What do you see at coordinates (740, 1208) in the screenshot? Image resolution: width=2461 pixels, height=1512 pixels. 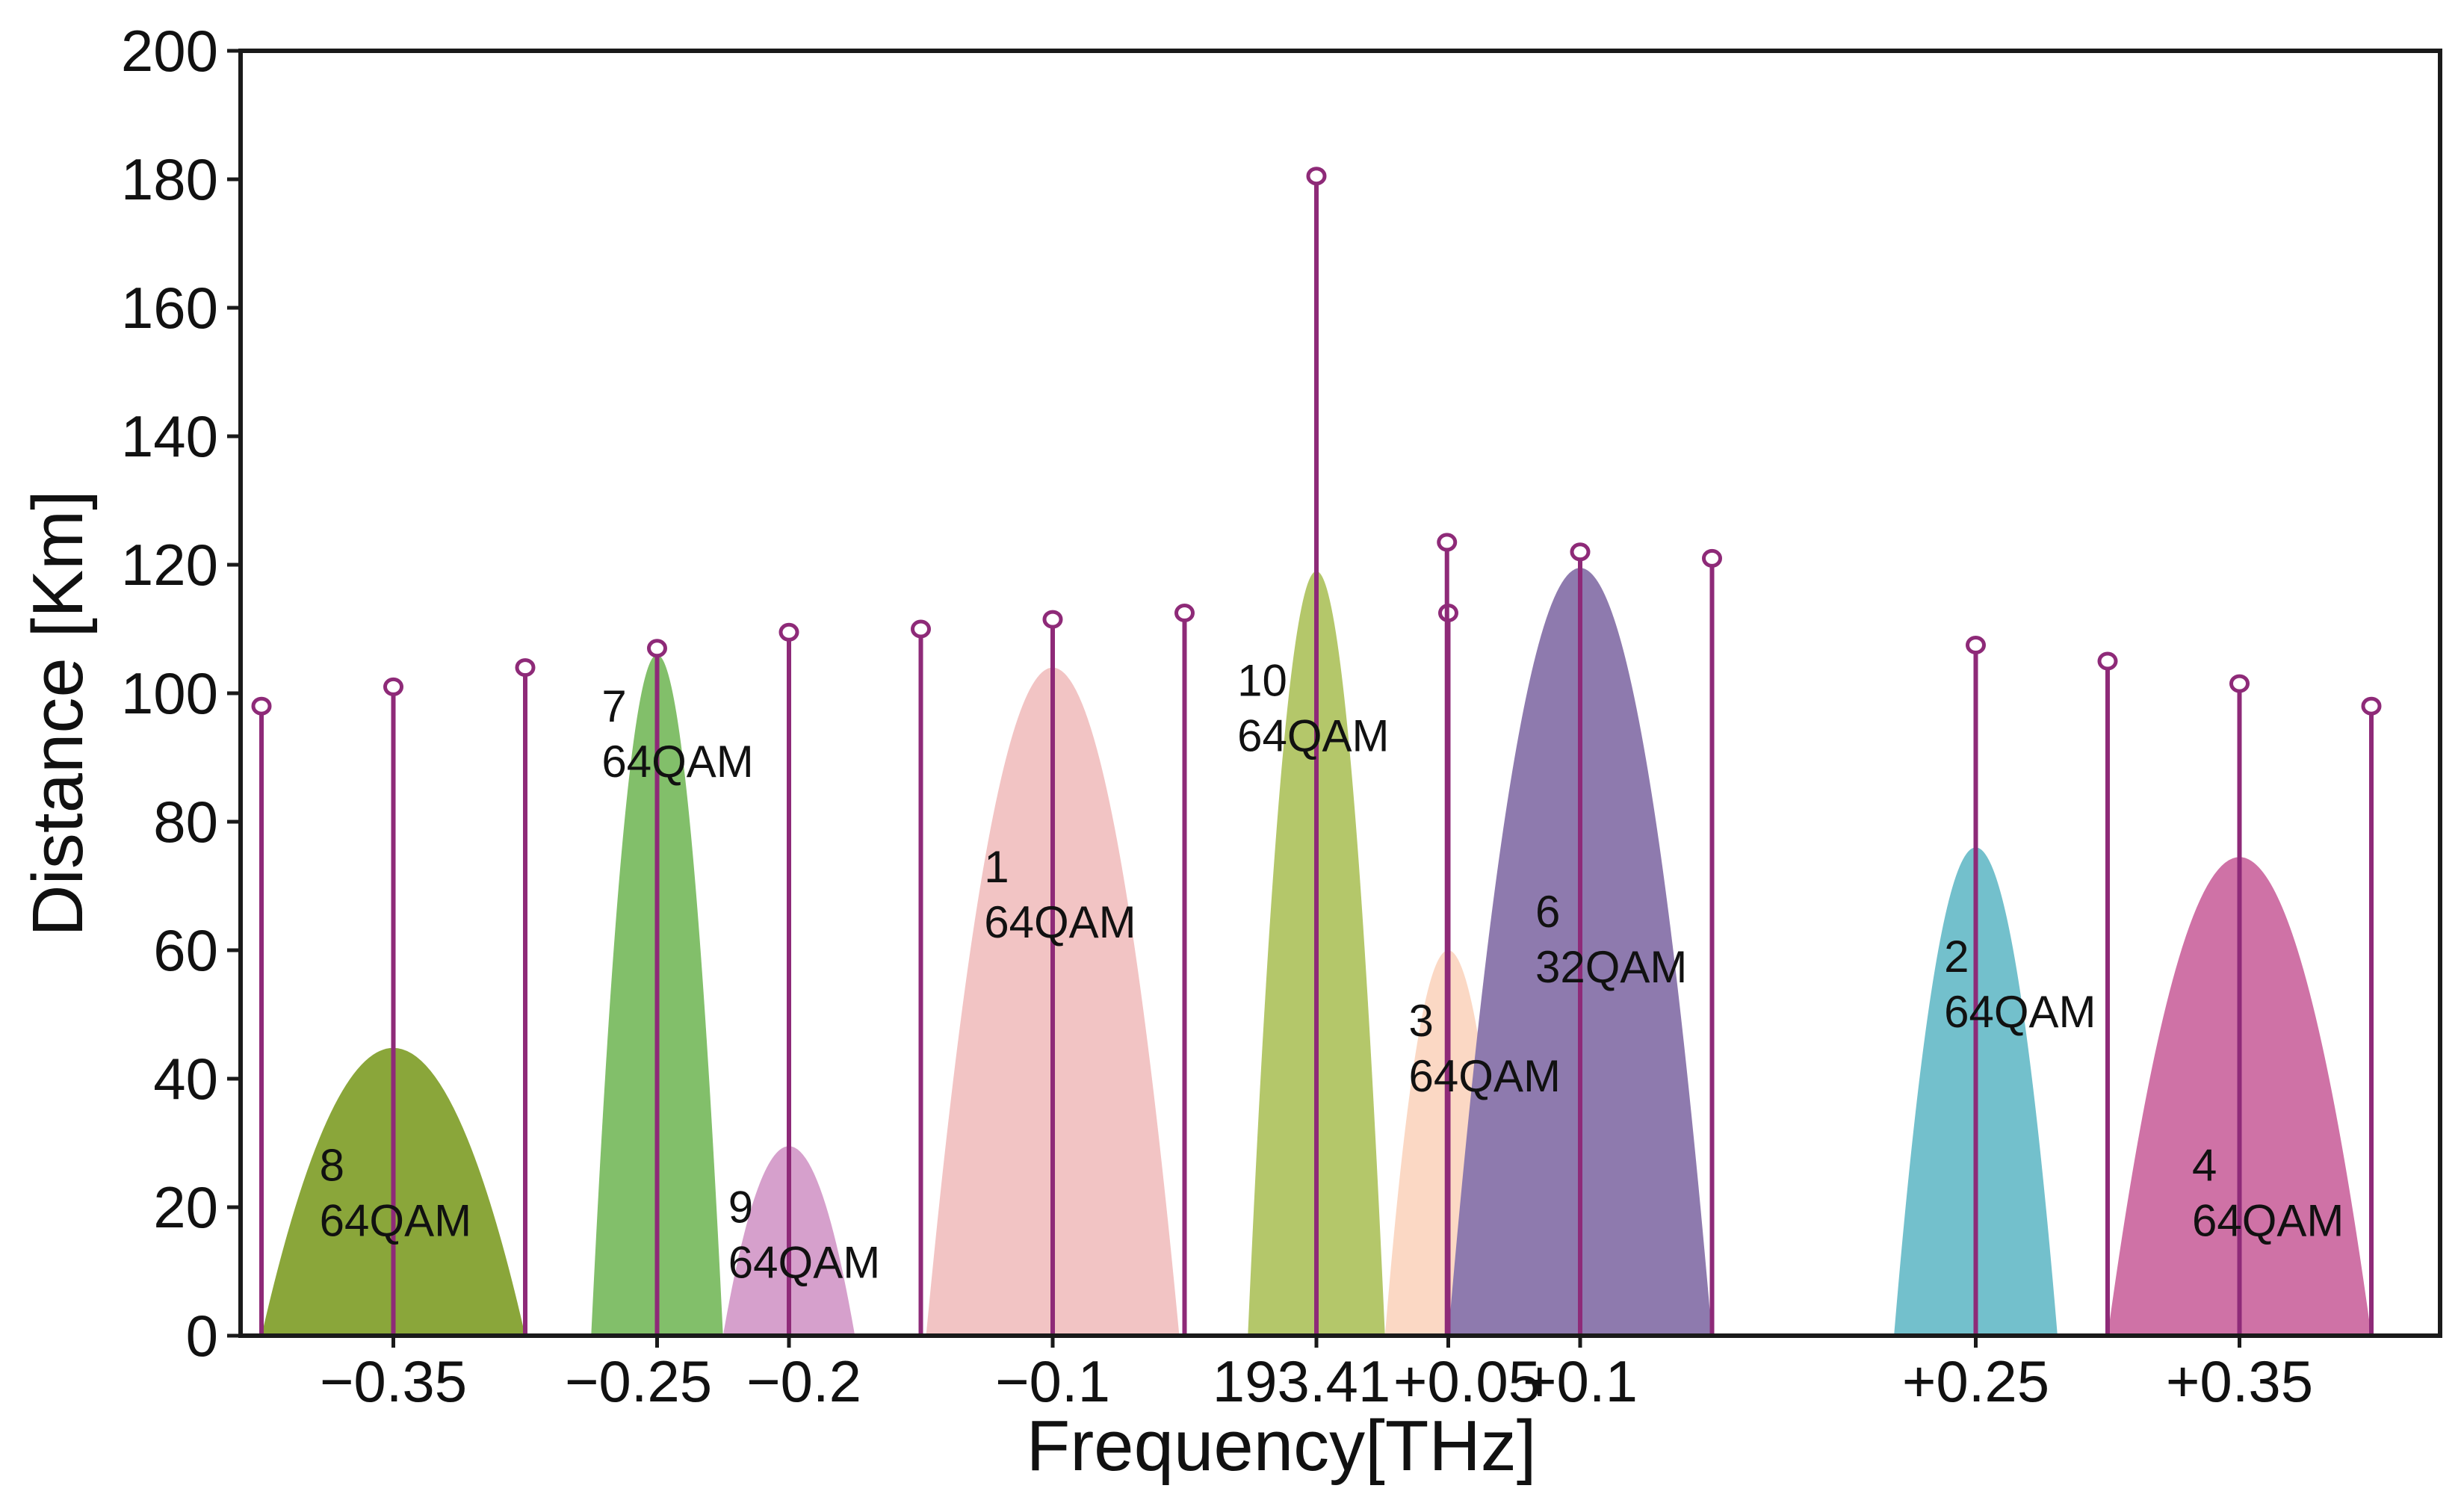 I see `channel-number-label: 9` at bounding box center [740, 1208].